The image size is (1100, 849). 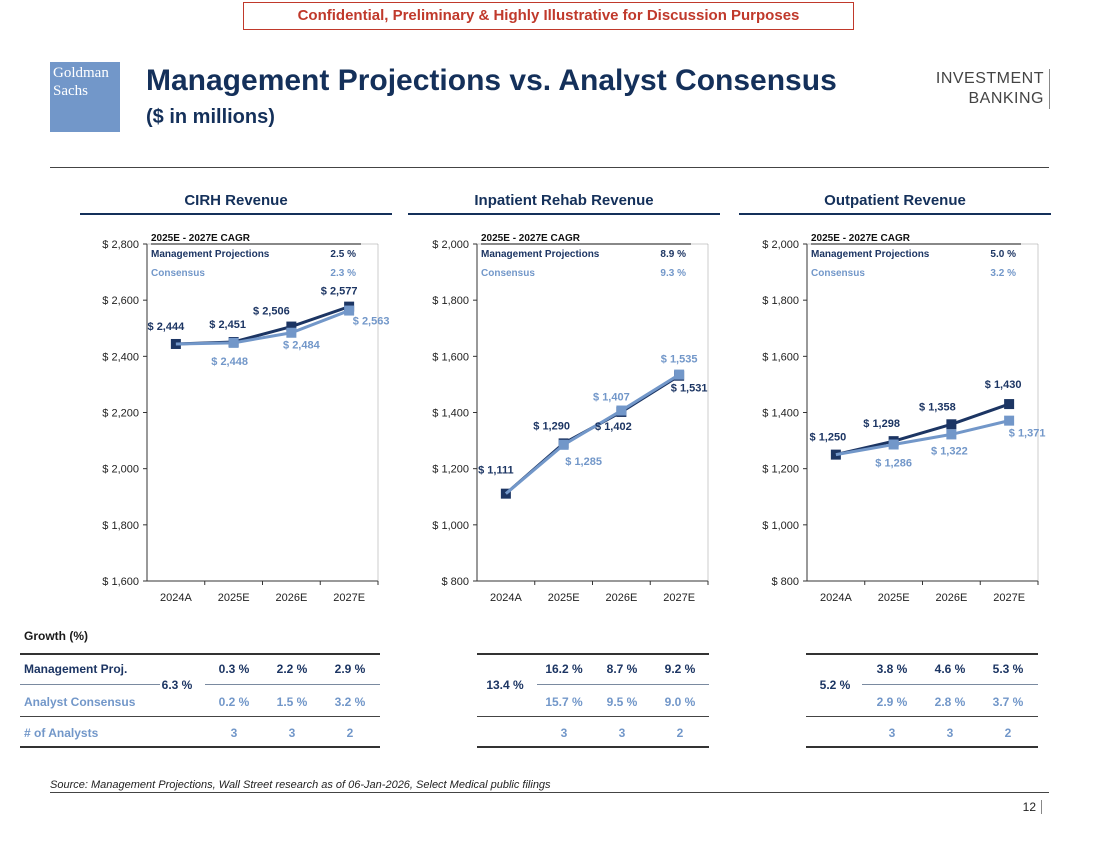 I want to click on footer-divider, so click(x=549, y=792).